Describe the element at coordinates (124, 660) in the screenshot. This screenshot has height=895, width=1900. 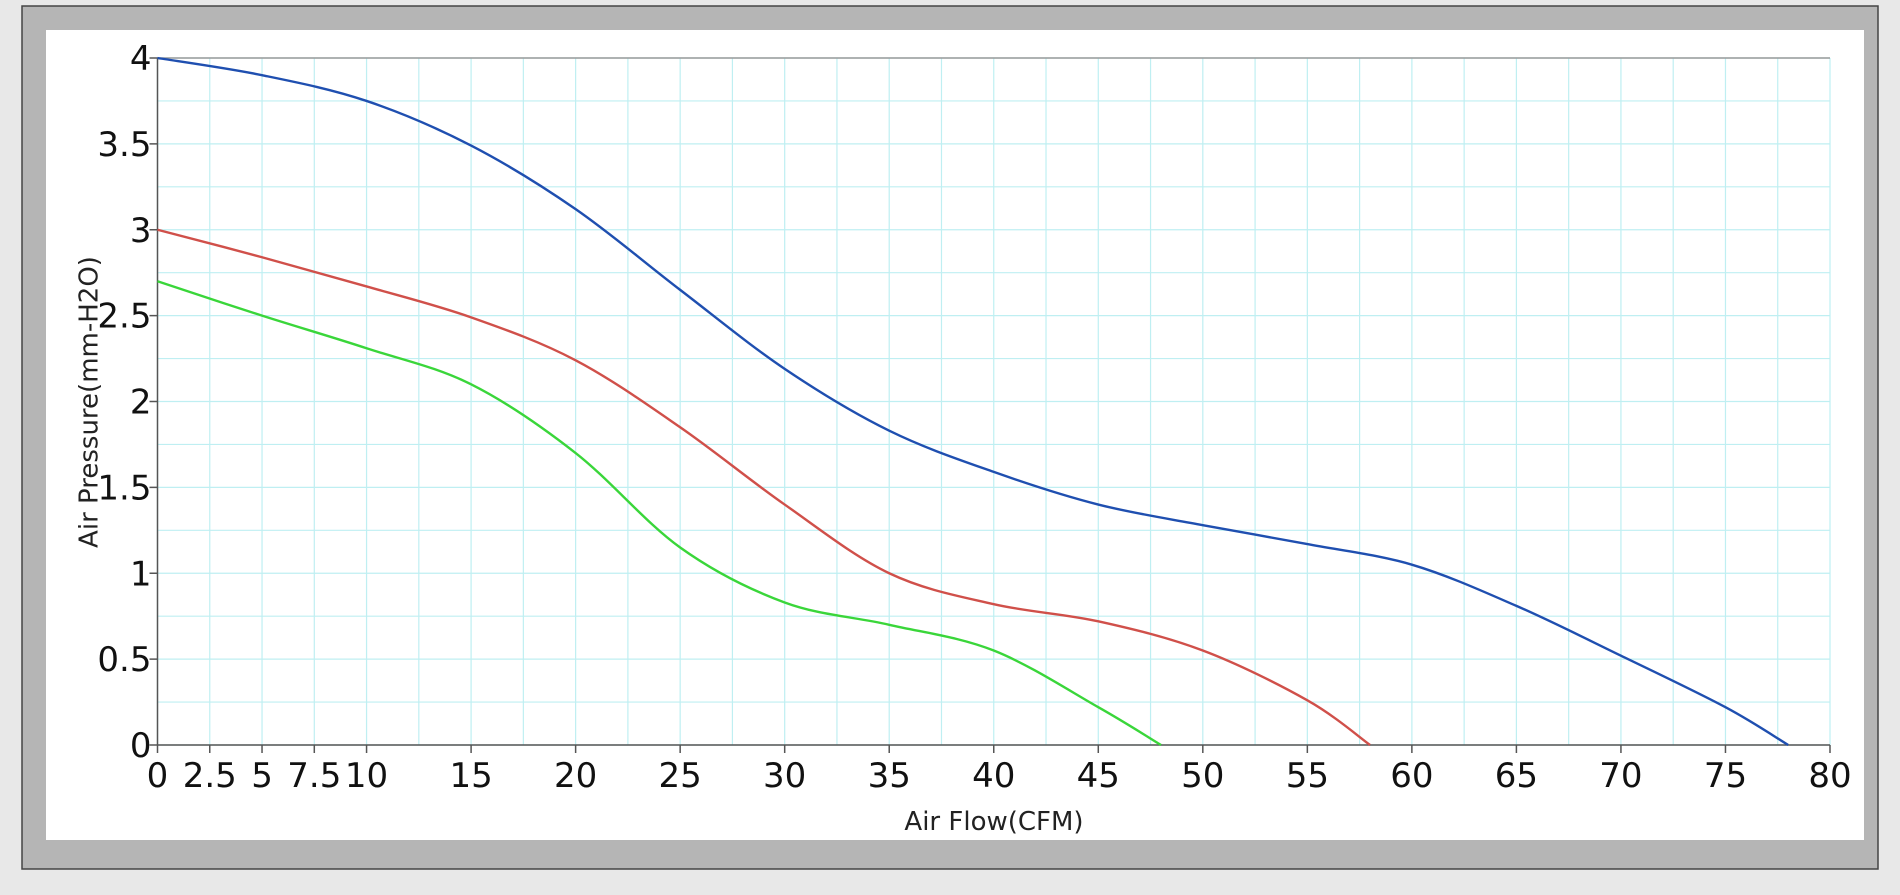
I see `y-tick-label: 0.5` at that location.